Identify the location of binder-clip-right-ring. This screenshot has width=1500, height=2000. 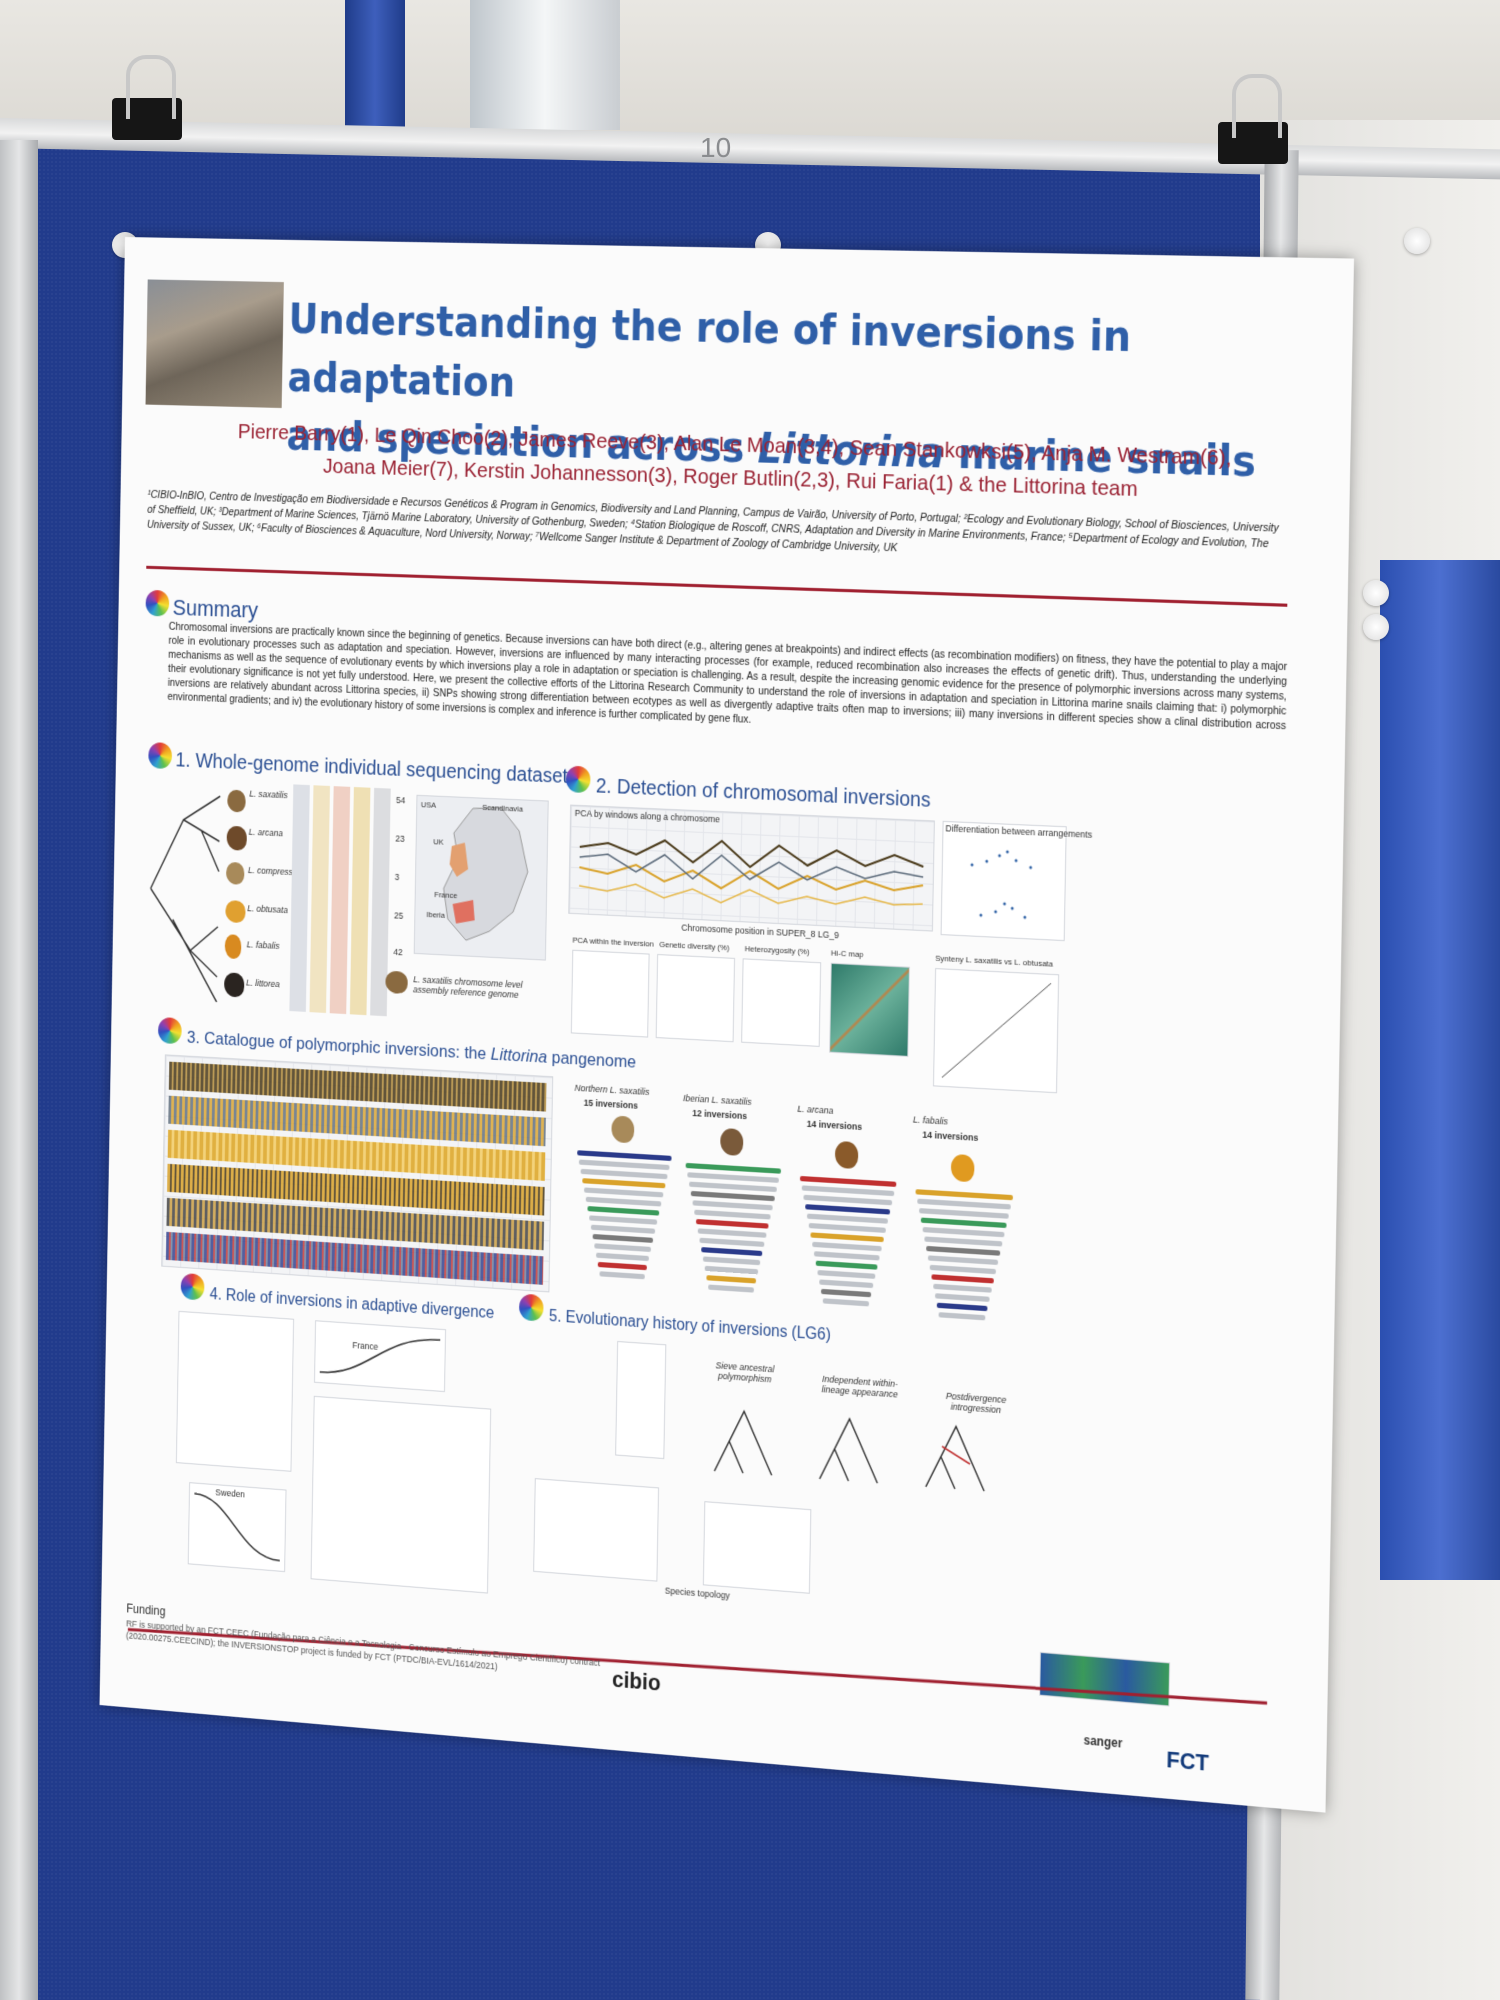
(1257, 106).